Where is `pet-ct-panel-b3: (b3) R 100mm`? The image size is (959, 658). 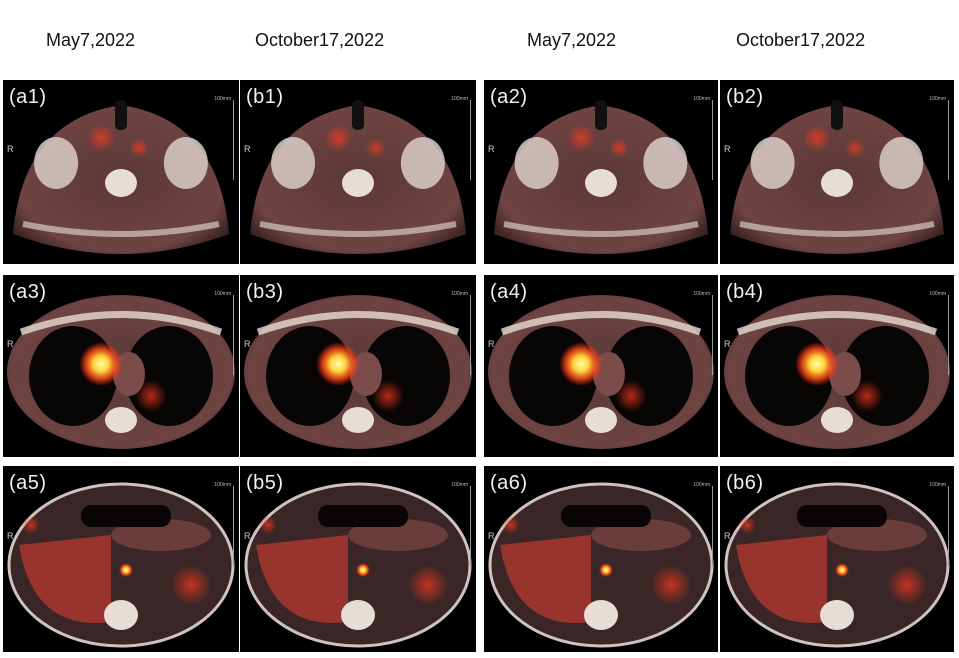 pet-ct-panel-b3: (b3) R 100mm is located at coordinates (358, 366).